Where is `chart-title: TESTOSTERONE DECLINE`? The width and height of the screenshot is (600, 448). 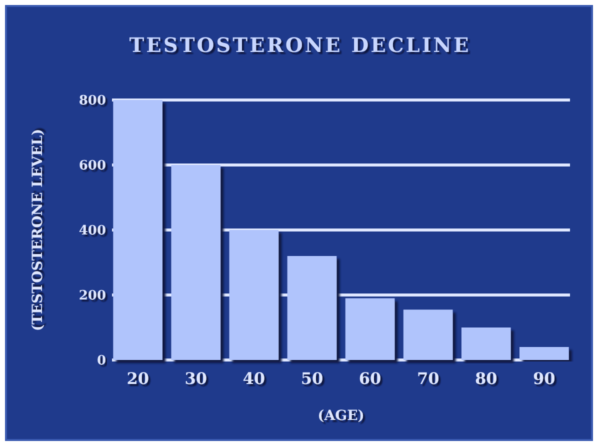 chart-title: TESTOSTERONE DECLINE is located at coordinates (300, 45).